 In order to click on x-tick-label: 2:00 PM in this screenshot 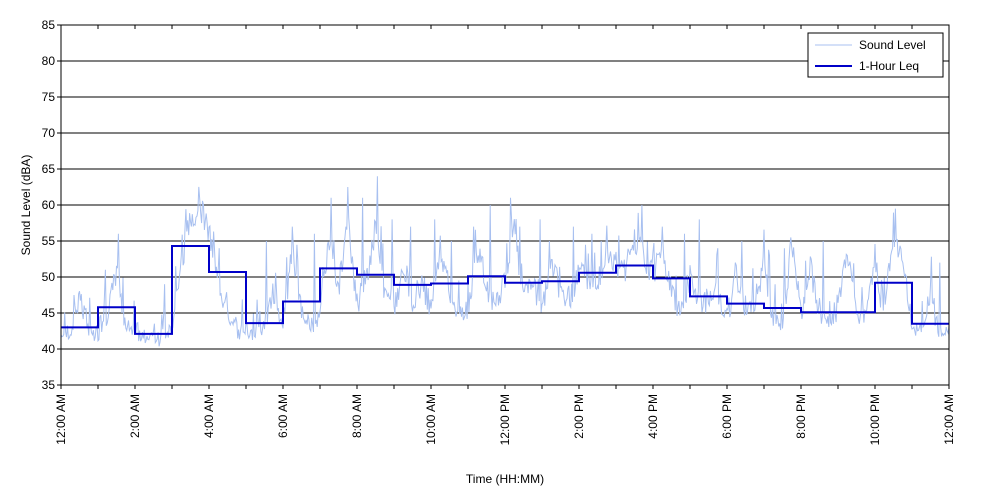, I will do `click(579, 416)`.